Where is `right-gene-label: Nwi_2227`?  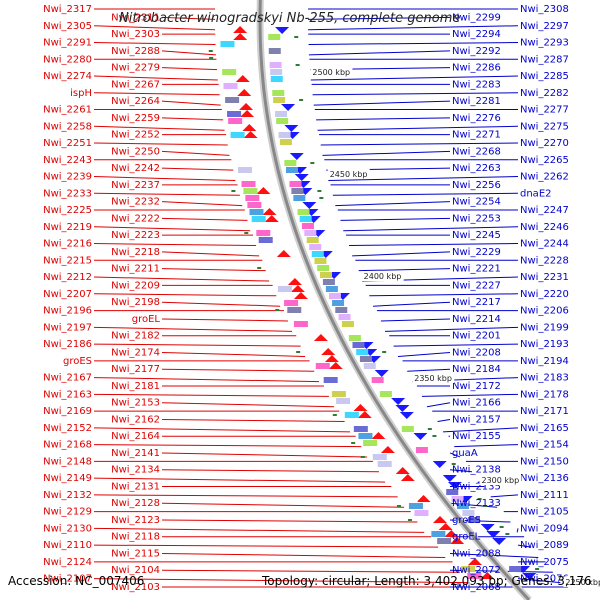 right-gene-label: Nwi_2227 is located at coordinates (476, 285).